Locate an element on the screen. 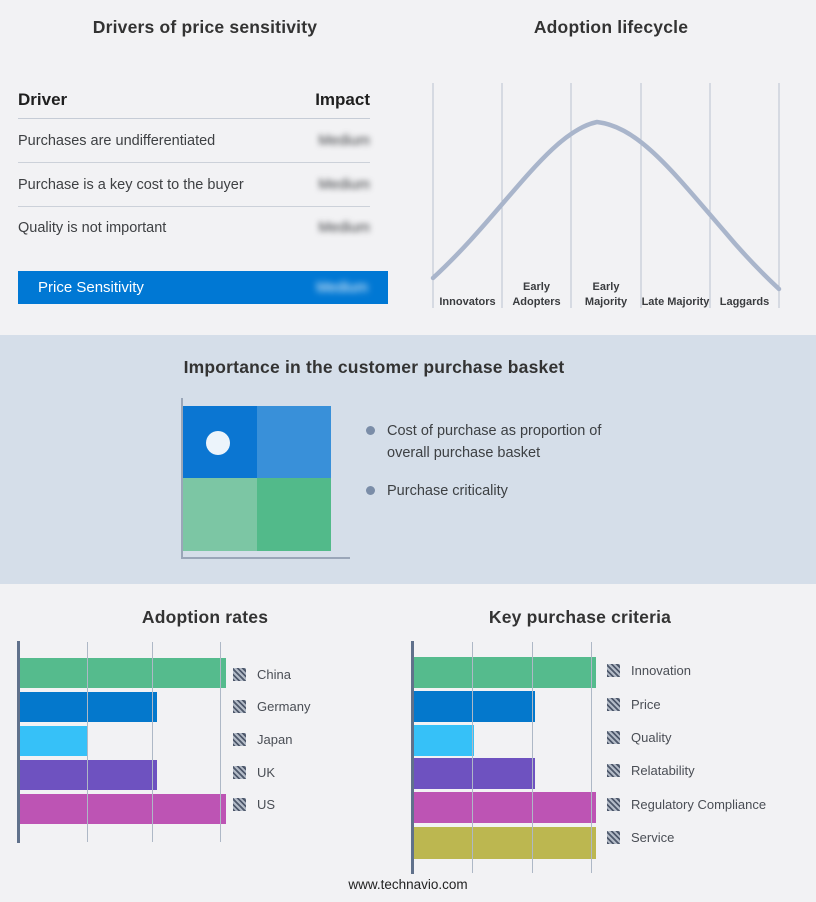 This screenshot has height=902, width=816. stage-label-early-majority: Early Majority is located at coordinates (606, 295).